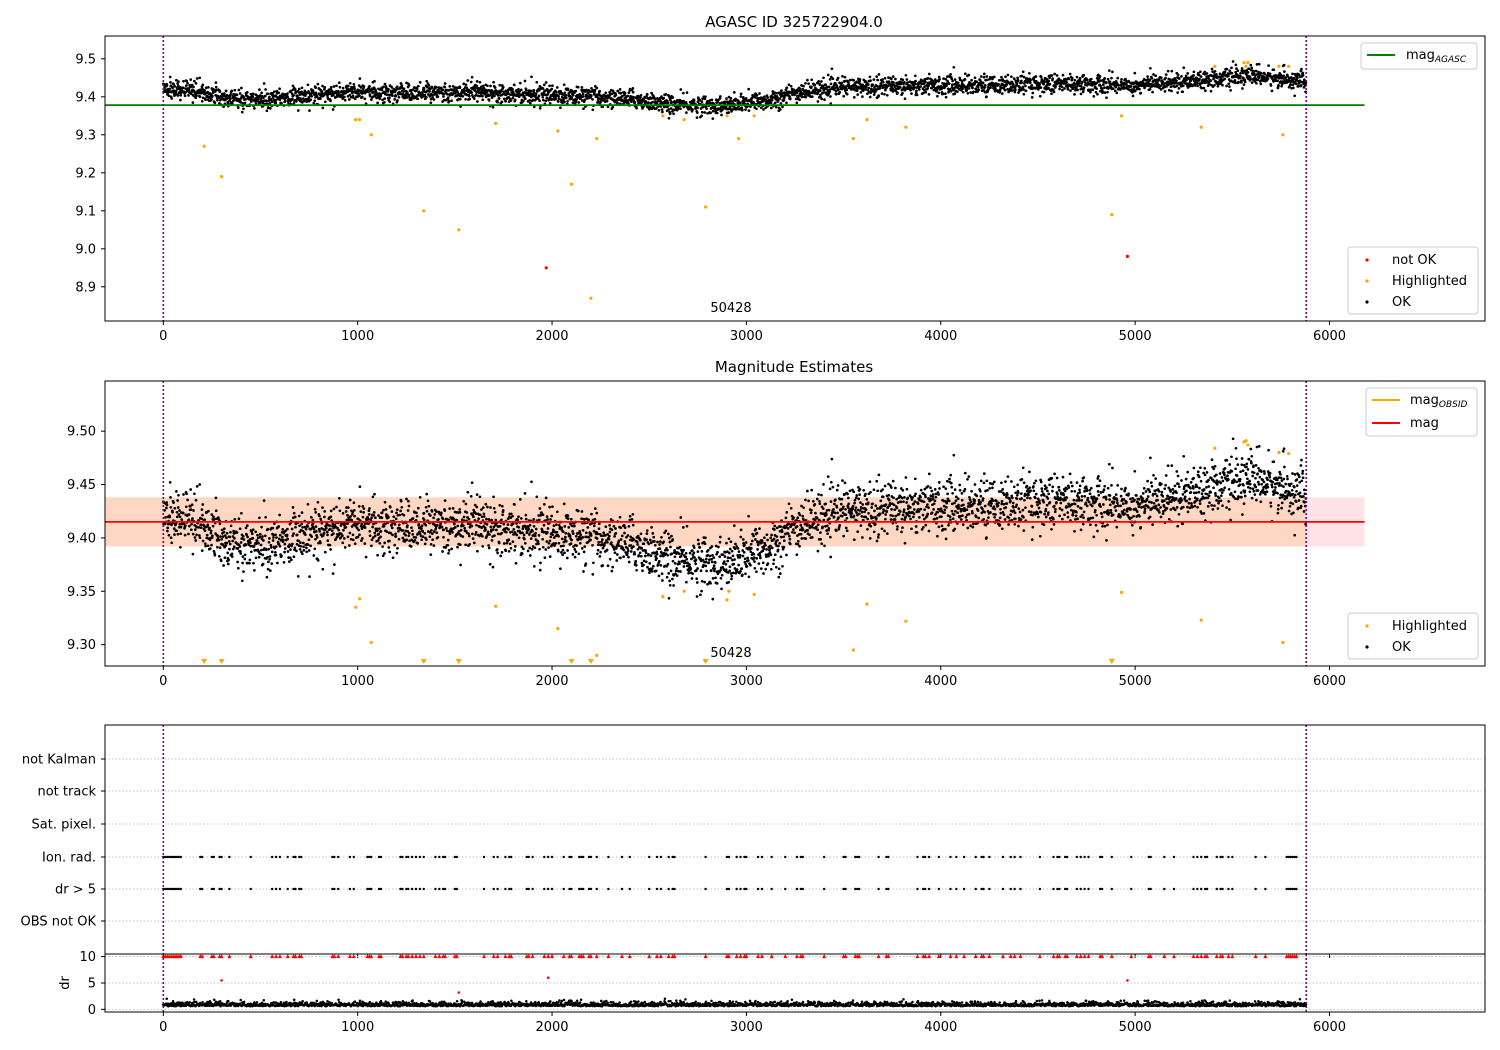  What do you see at coordinates (85, 97) in the screenshot?
I see `agasc-ytick-label: 9.4` at bounding box center [85, 97].